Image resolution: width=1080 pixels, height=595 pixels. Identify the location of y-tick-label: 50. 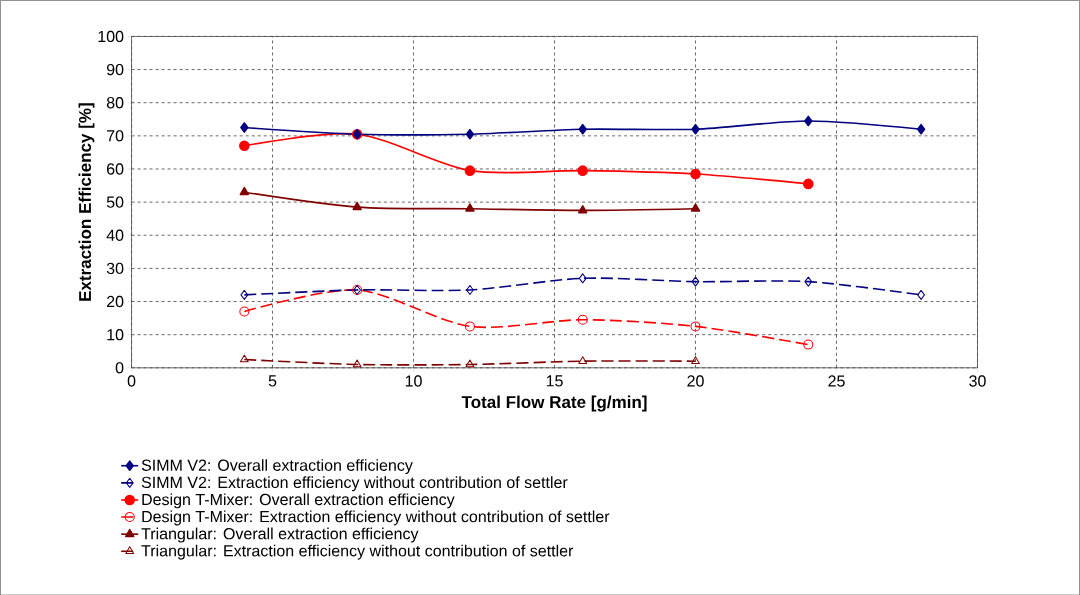
(115, 202).